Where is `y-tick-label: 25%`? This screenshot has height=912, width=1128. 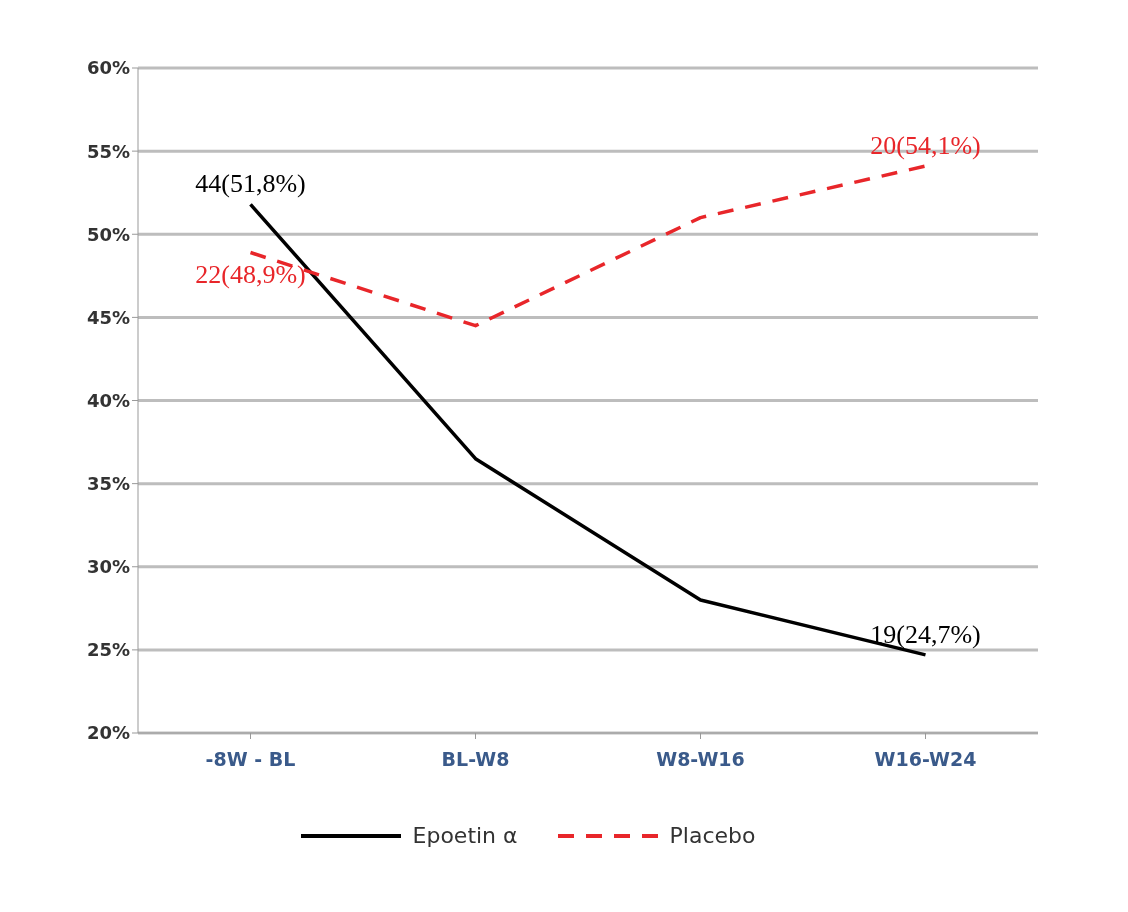
y-tick-label: 25% is located at coordinates (108, 650).